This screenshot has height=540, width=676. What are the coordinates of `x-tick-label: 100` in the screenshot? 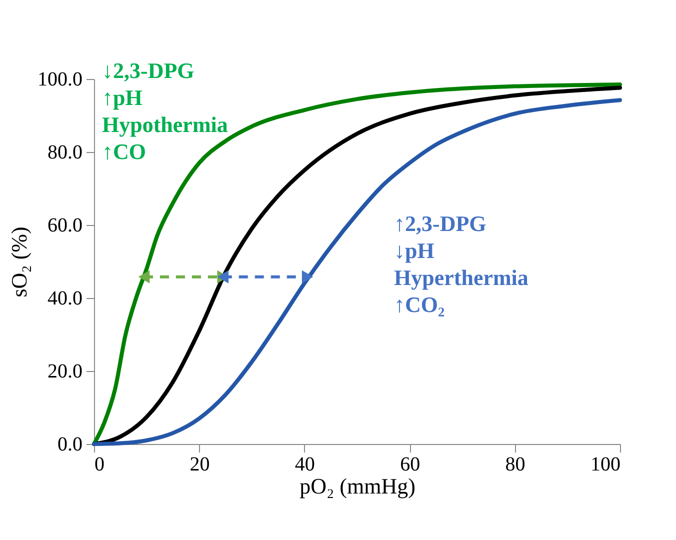 It's located at (605, 465).